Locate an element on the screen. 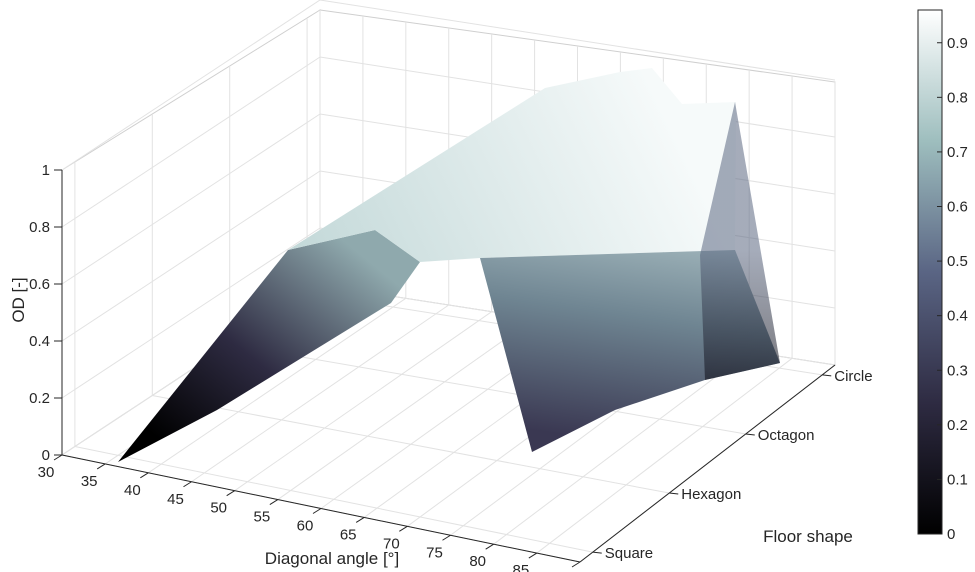  surface-shadow-face is located at coordinates (740, 241).